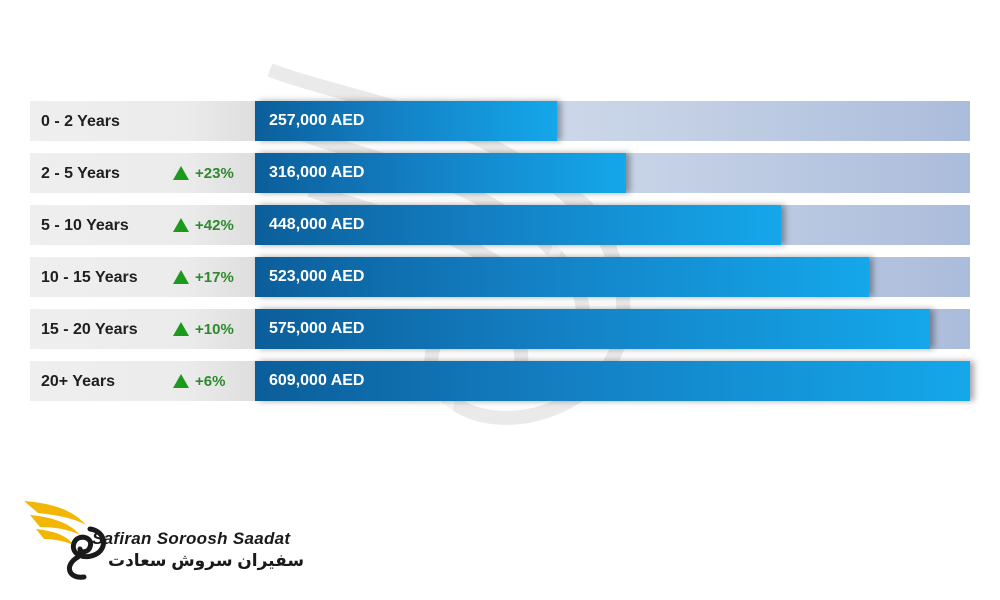  I want to click on chart-row: 5 - 10 Years +42% 448,000 AED, so click(500, 225).